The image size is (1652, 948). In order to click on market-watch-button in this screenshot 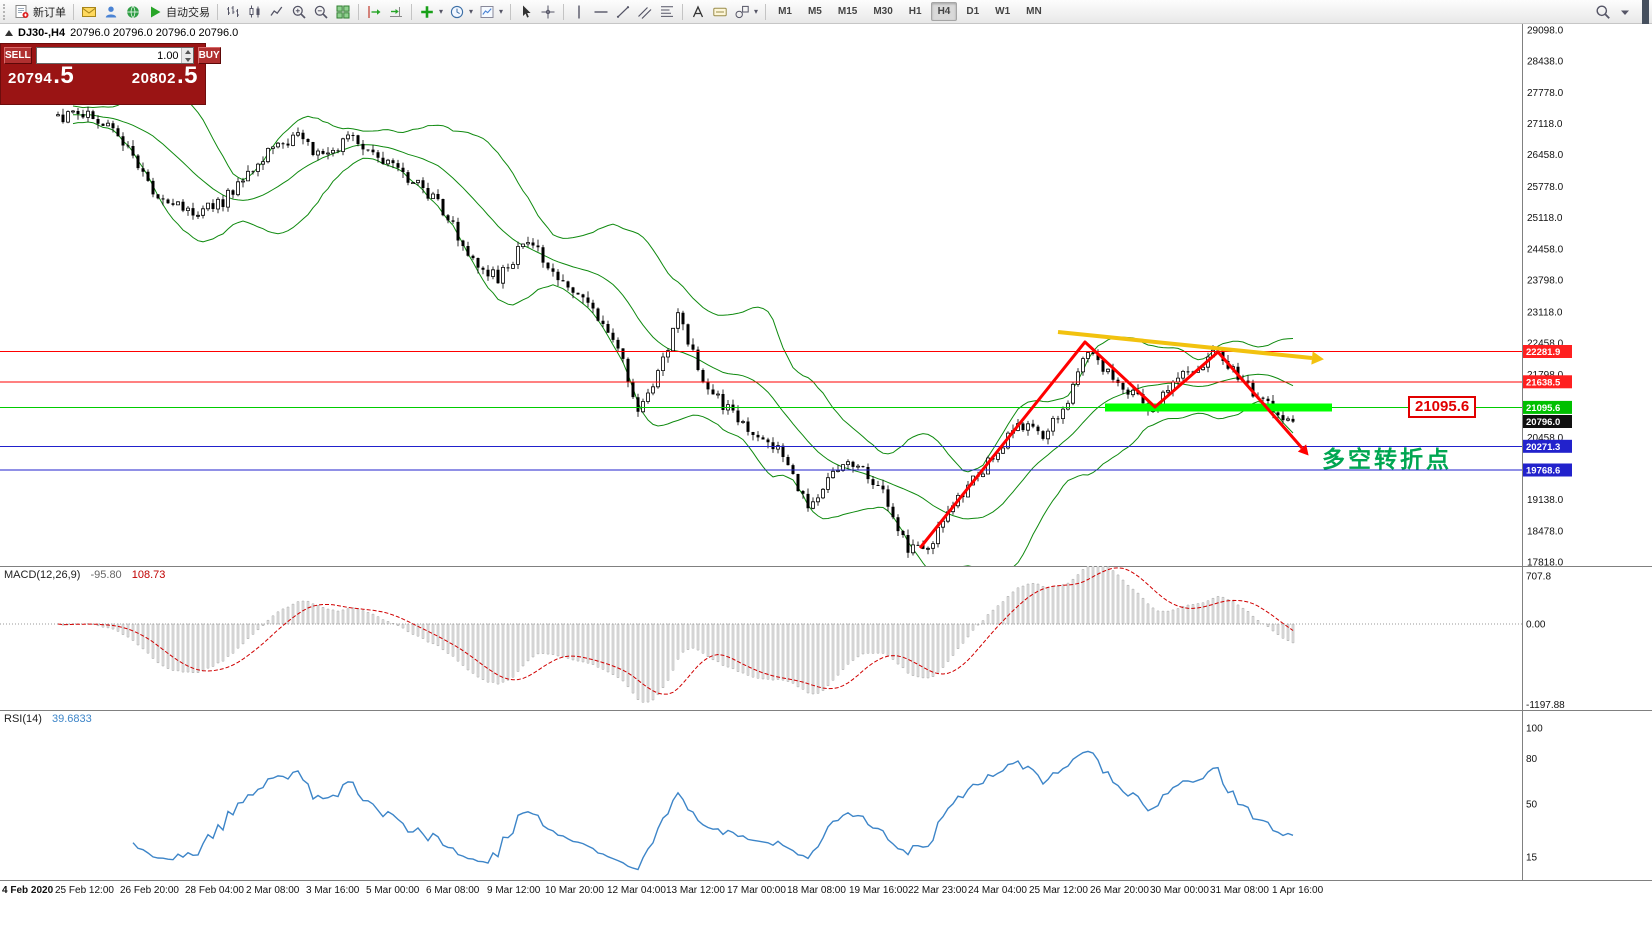, I will do `click(89, 12)`.